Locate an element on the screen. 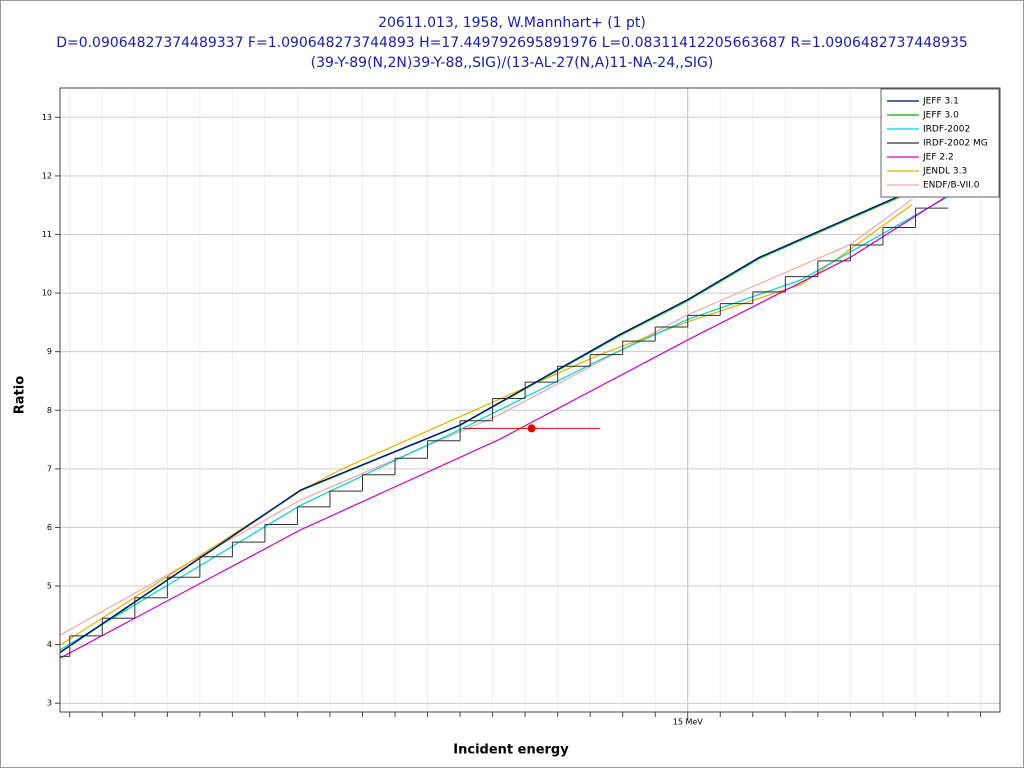 The width and height of the screenshot is (1024, 772). x-tick-label: 15 MeV is located at coordinates (688, 722).